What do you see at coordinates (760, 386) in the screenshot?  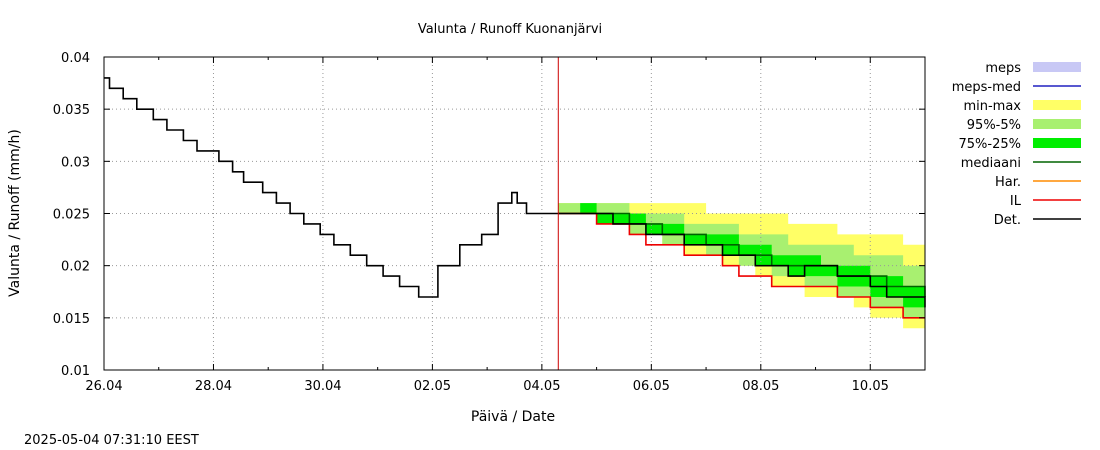 I see `x-tick-label: 08.05` at bounding box center [760, 386].